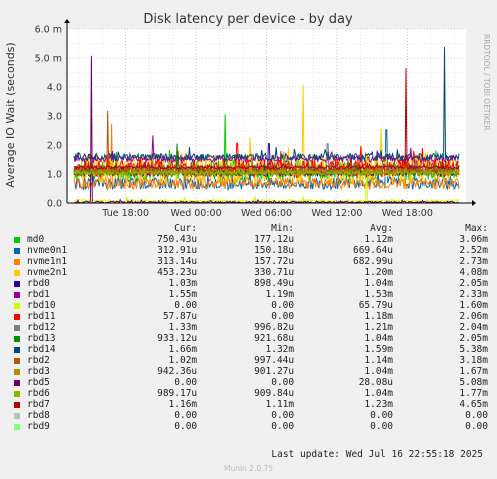 Image resolution: width=497 pixels, height=479 pixels. What do you see at coordinates (41, 327) in the screenshot?
I see `legend-name: rbd12` at bounding box center [41, 327].